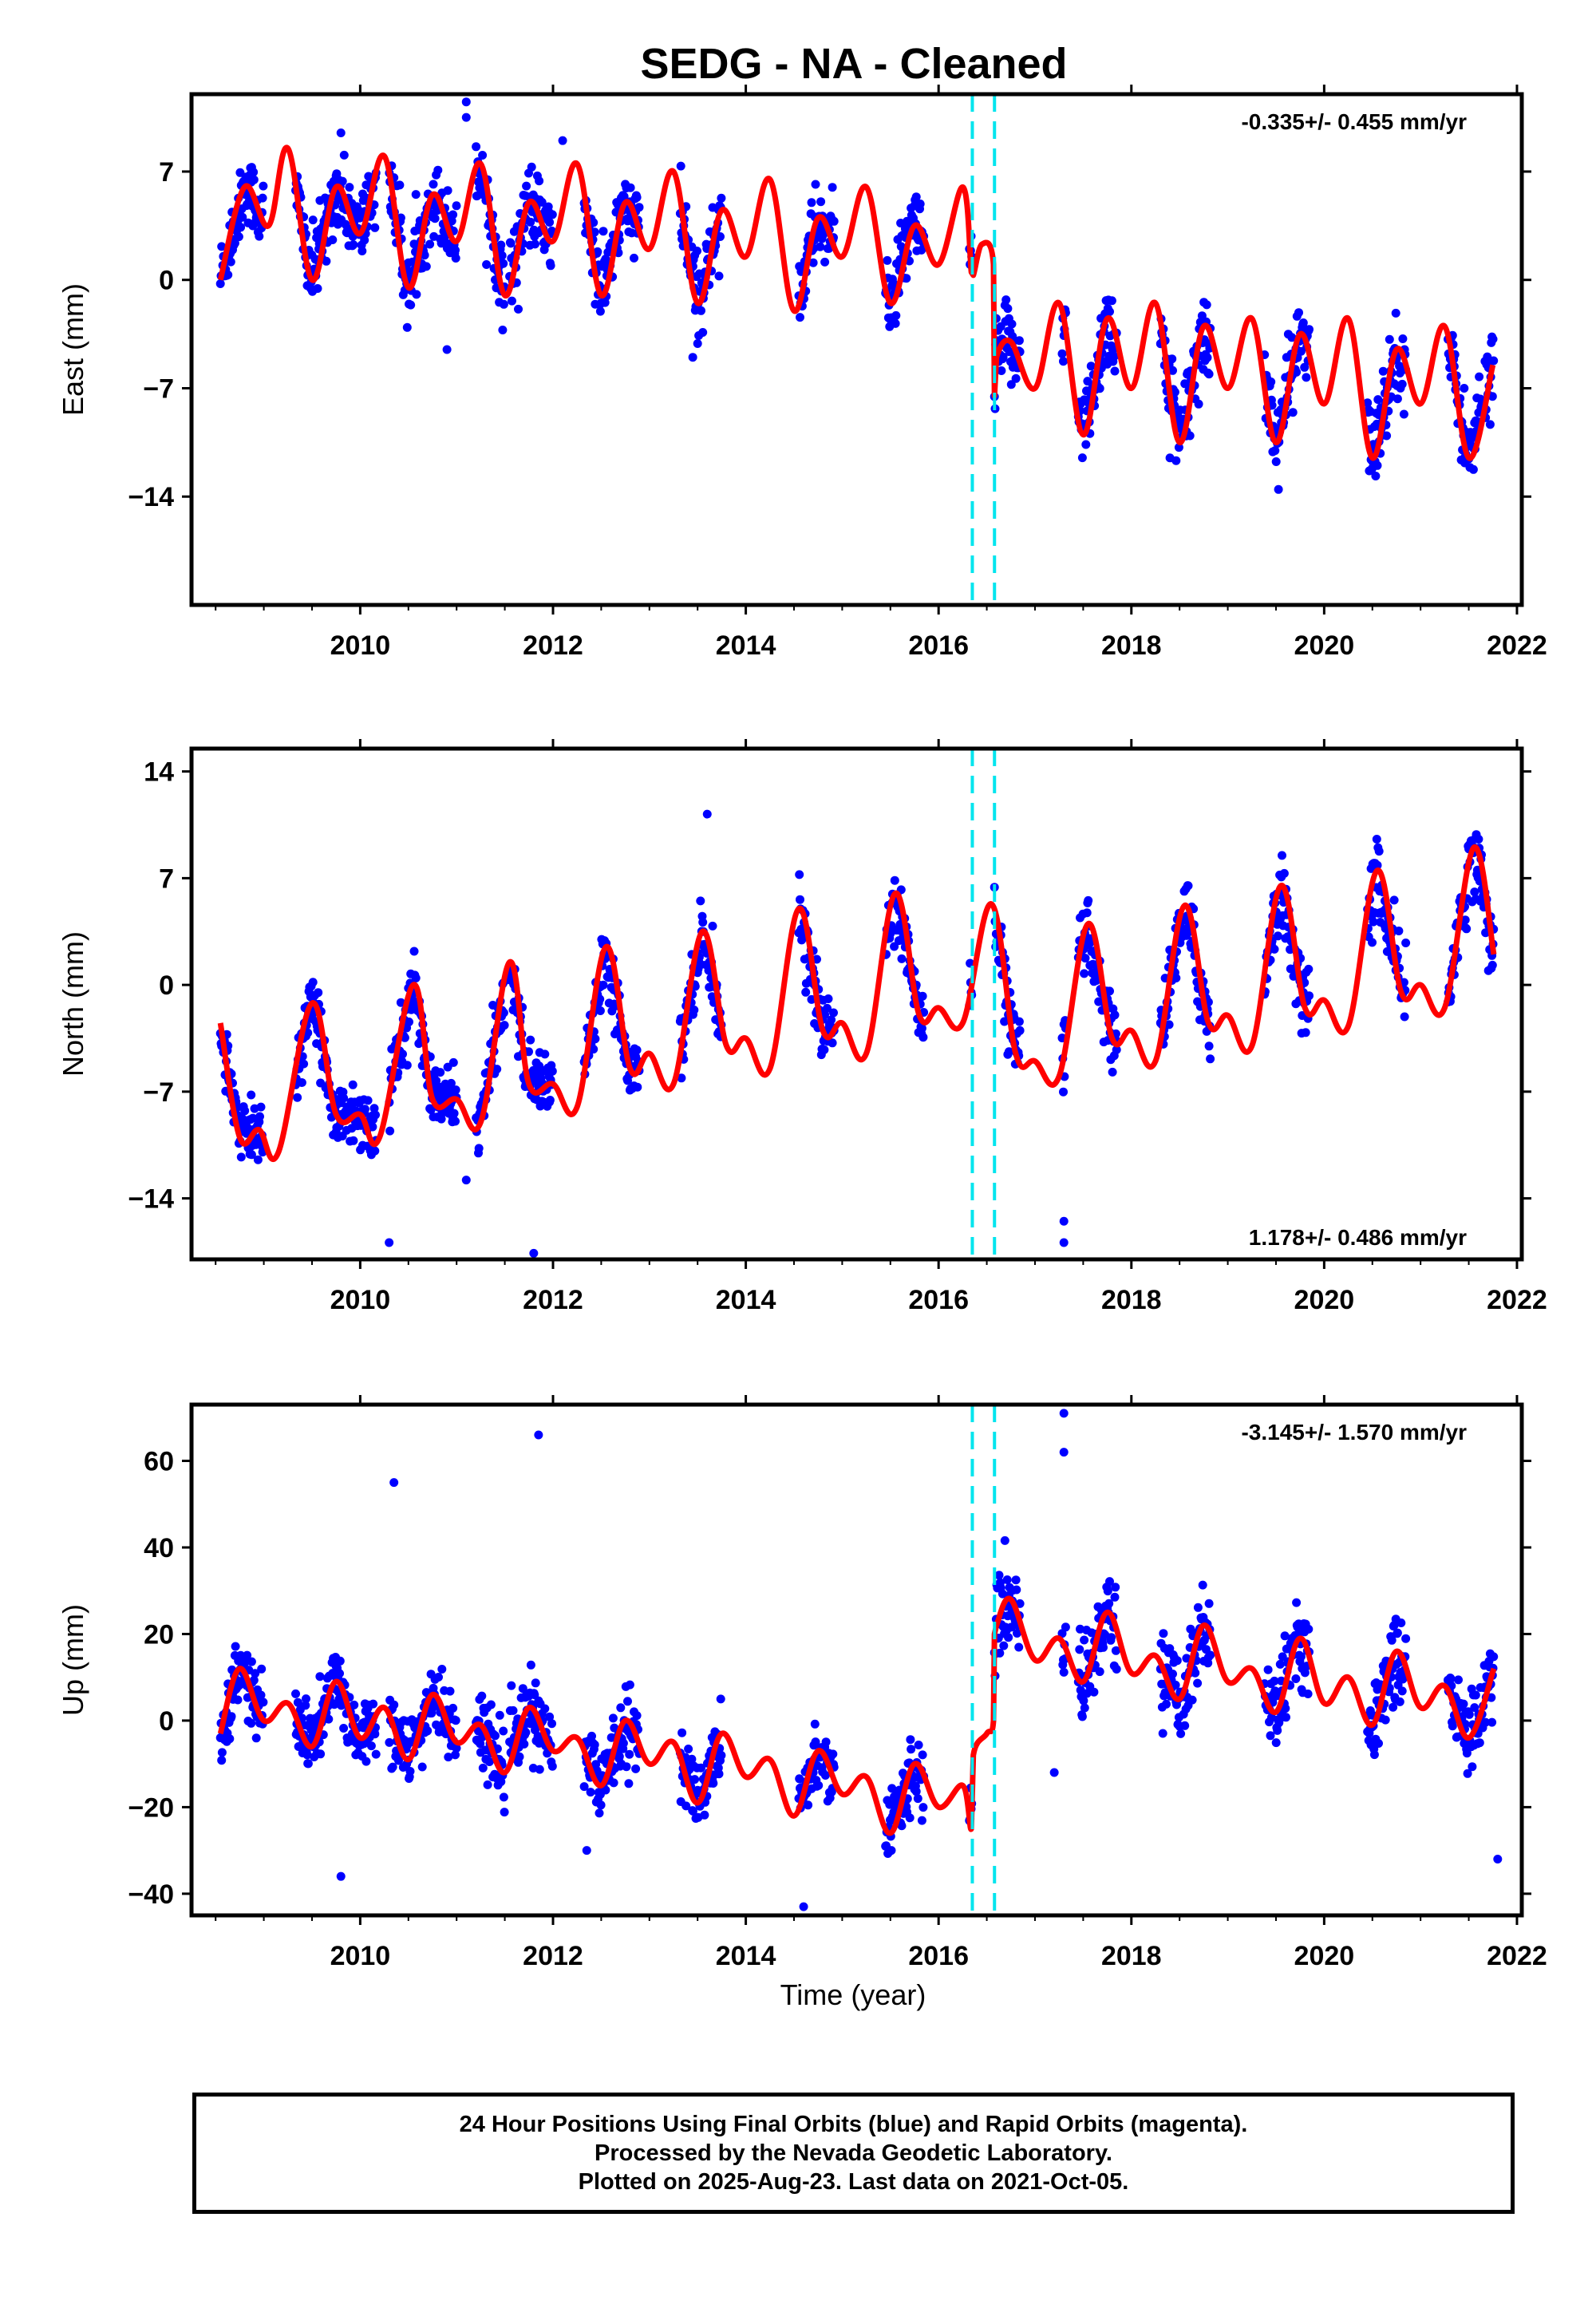  I want to click on x-tick-label: 2010, so click(360, 645).